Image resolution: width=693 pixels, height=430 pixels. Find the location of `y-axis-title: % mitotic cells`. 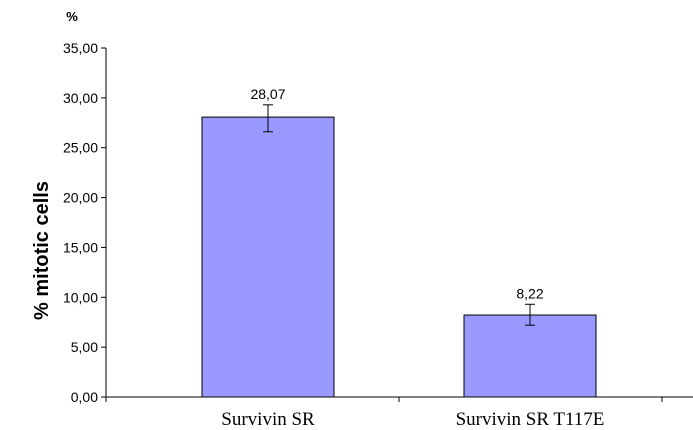

y-axis-title: % mitotic cells is located at coordinates (42, 250).